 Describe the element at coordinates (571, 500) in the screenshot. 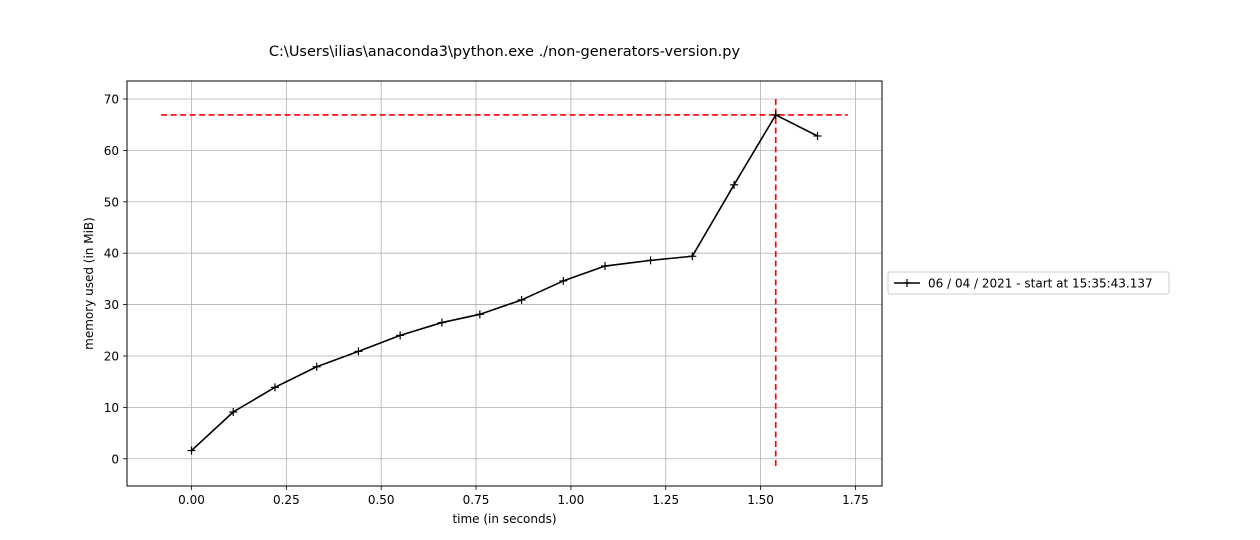

I see `x-tick-label: 1.00` at that location.